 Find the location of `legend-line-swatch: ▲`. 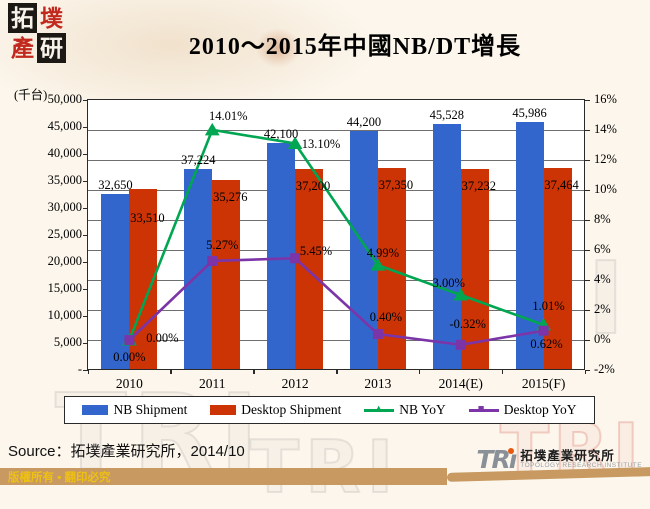

legend-line-swatch: ▲ is located at coordinates (379, 409).